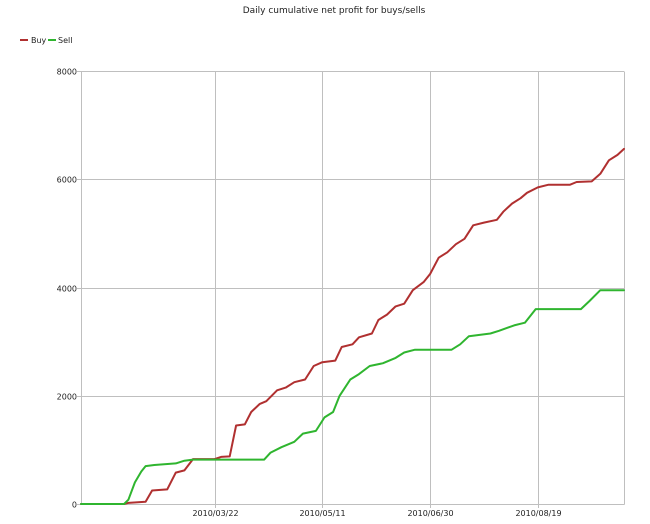  What do you see at coordinates (74, 505) in the screenshot?
I see `y-tick-label-0: 0` at bounding box center [74, 505].